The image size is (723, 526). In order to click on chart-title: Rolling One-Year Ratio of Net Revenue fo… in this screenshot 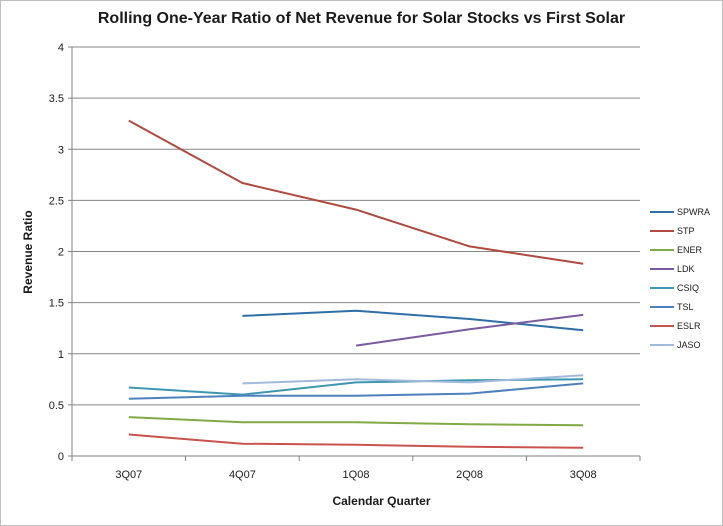, I will do `click(361, 18)`.